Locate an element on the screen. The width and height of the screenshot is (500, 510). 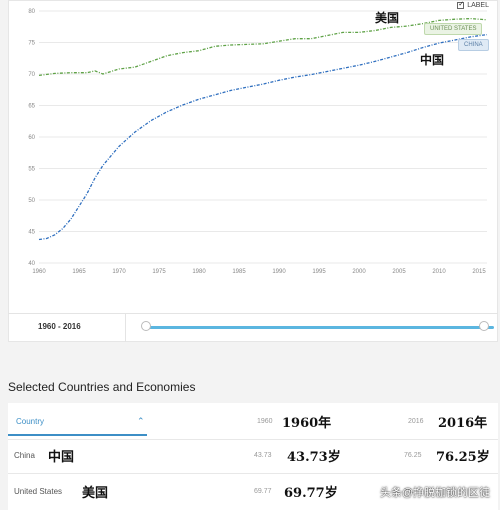
column-header-2016: 2016 is located at coordinates (416, 421).